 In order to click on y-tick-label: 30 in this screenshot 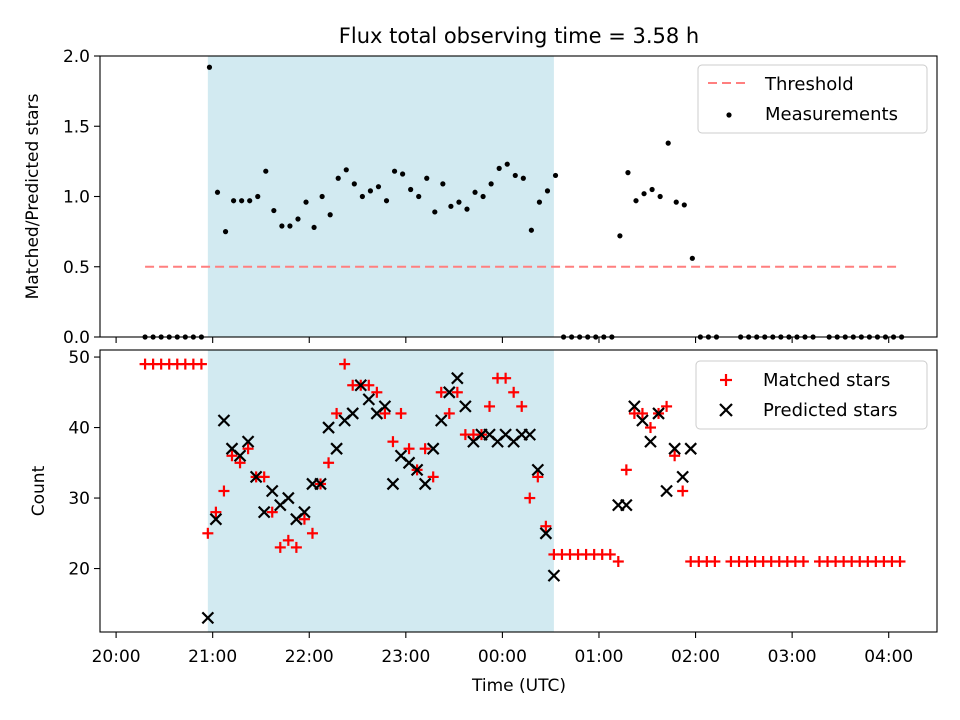, I will do `click(79, 499)`.